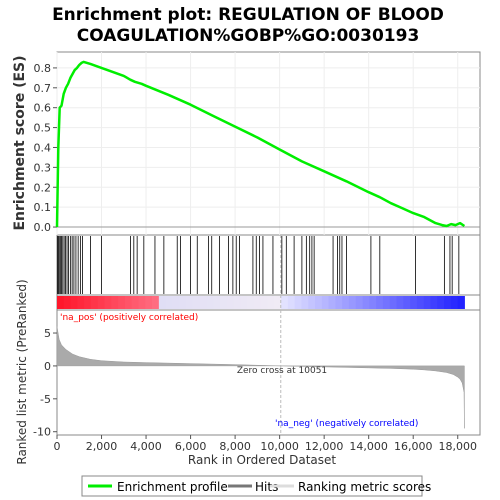 Image resolution: width=500 pixels, height=500 pixels. I want to click on metric-tick-label: 5, so click(47, 333).